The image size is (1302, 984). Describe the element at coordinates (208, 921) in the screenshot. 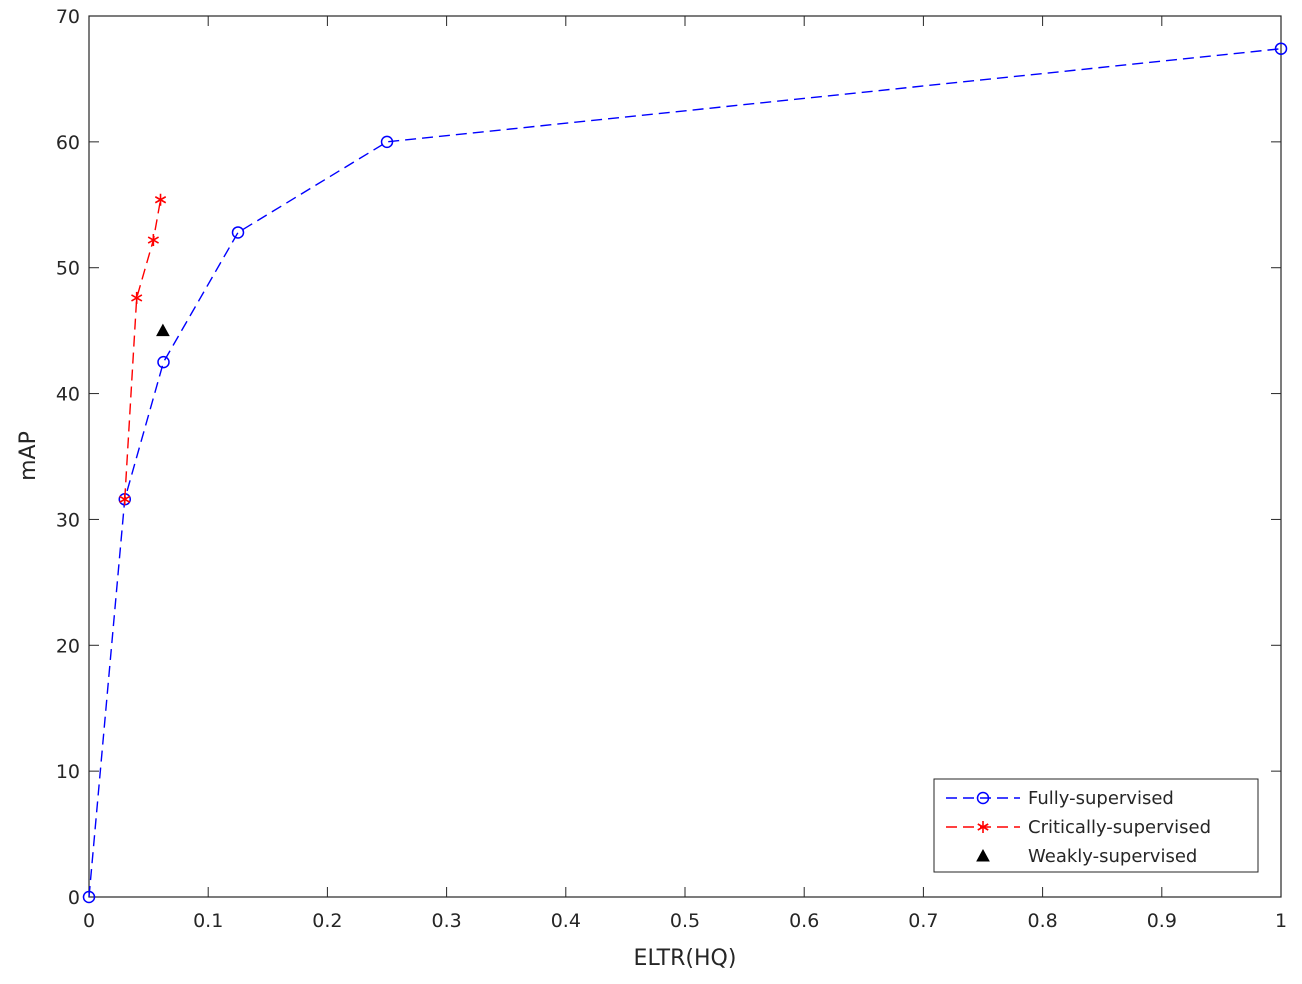

I see `x-tick-label: 0.1` at that location.